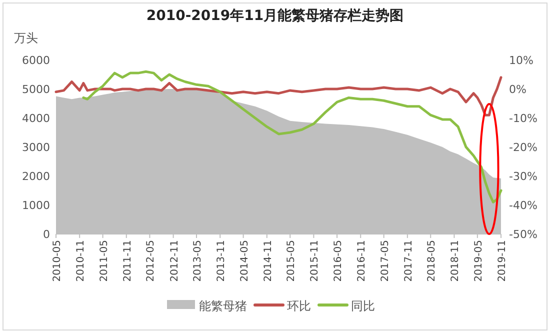  Describe the element at coordinates (151, 261) in the screenshot. I see `x-tick-label: 2012-05` at that location.